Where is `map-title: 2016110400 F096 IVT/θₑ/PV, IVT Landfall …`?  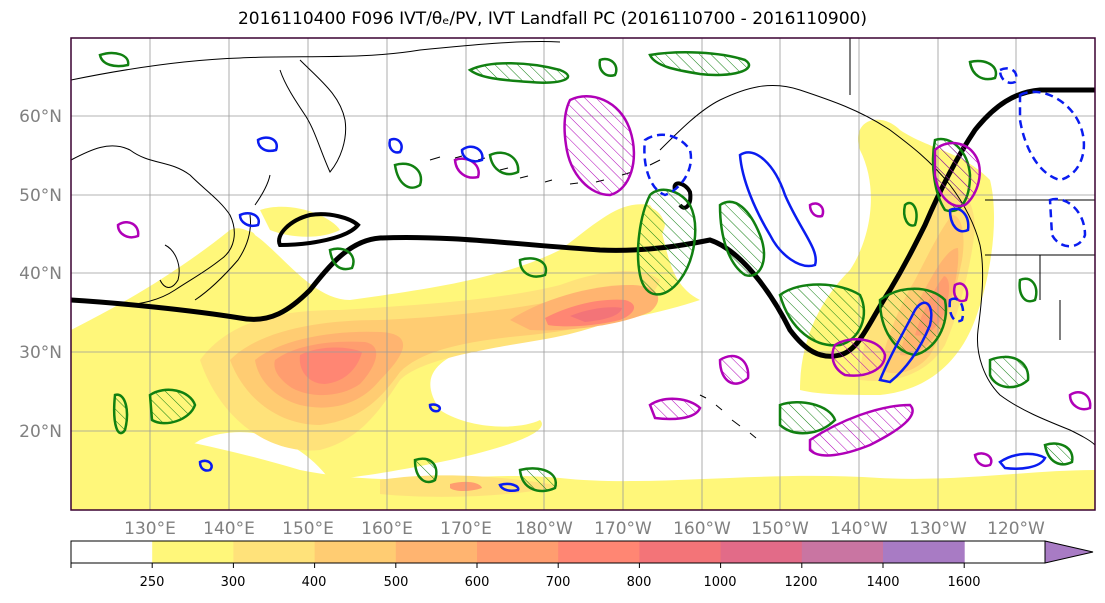 map-title: 2016110400 F096 IVT/θₑ/PV, IVT Landfall … is located at coordinates (552, 19).